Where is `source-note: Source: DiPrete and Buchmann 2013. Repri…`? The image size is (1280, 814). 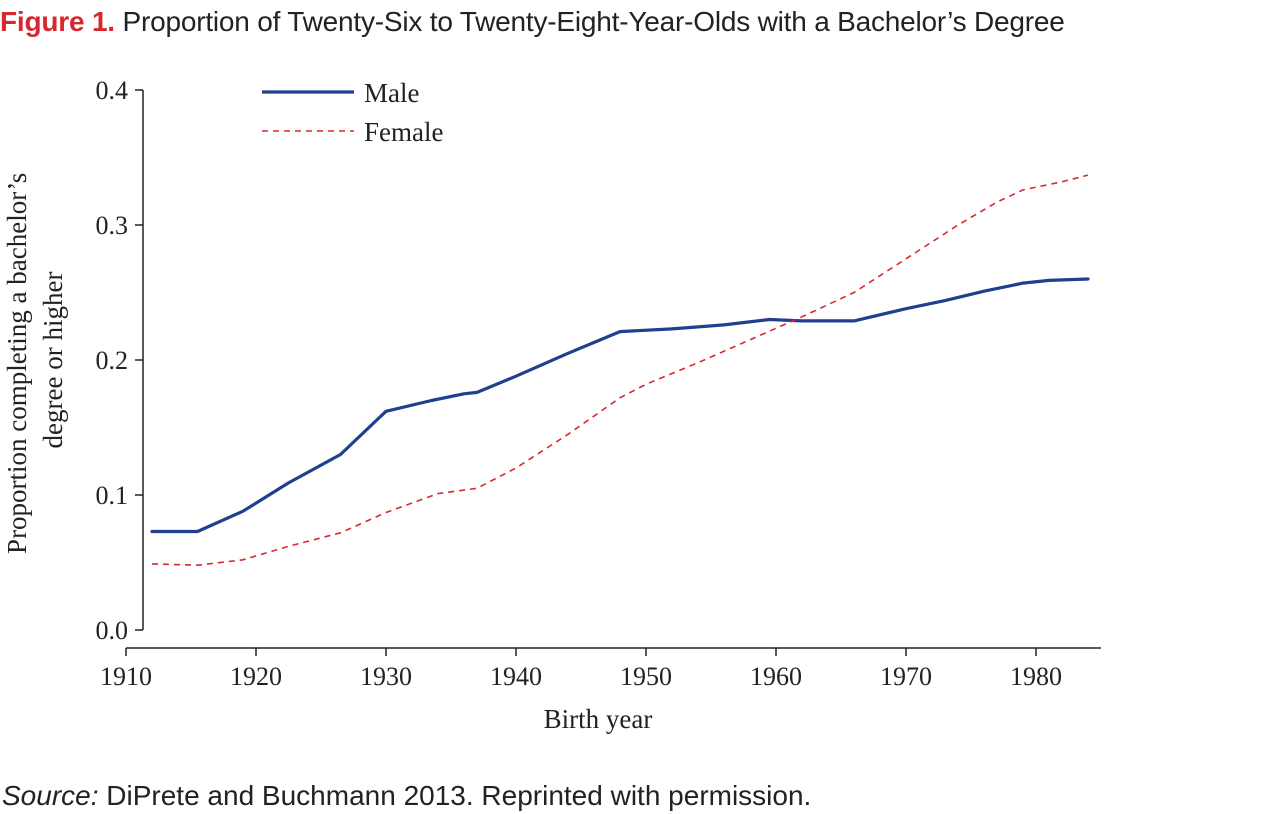 source-note: Source: DiPrete and Buchmann 2013. Repri… is located at coordinates (406, 796).